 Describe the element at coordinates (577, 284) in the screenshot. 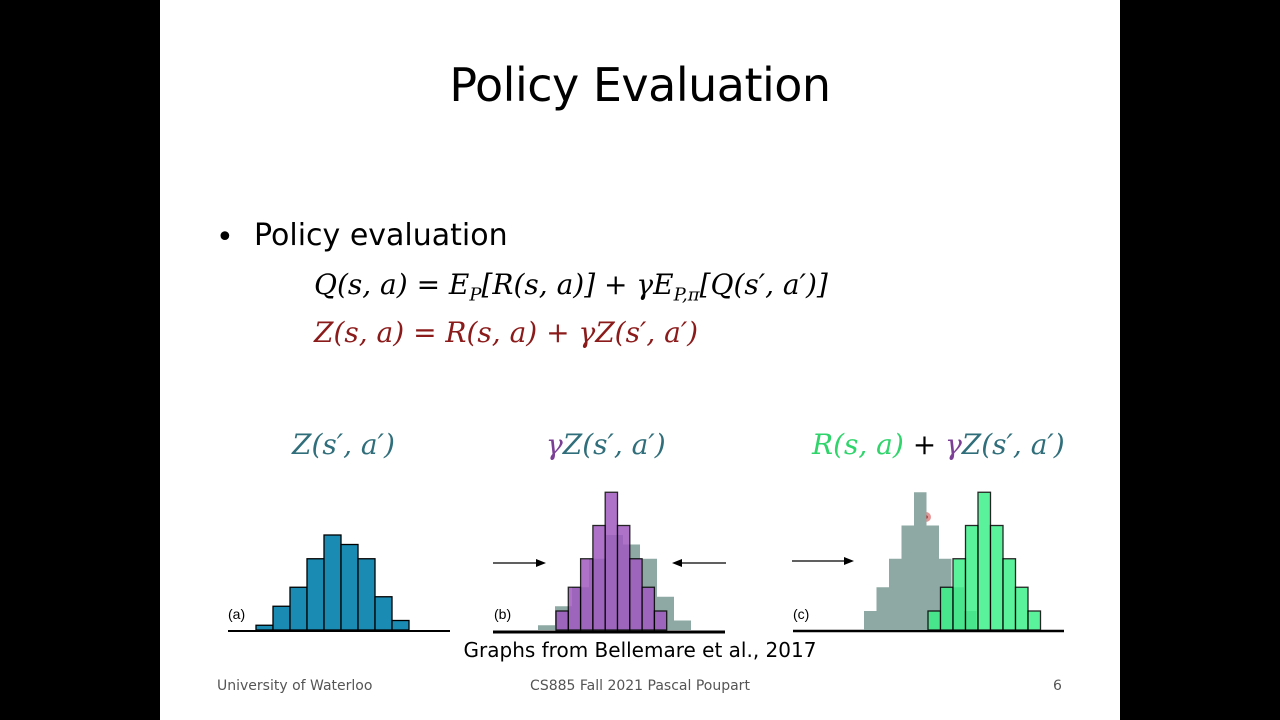

I see `equation-q-mid: [R(s, a)] + γE` at that location.